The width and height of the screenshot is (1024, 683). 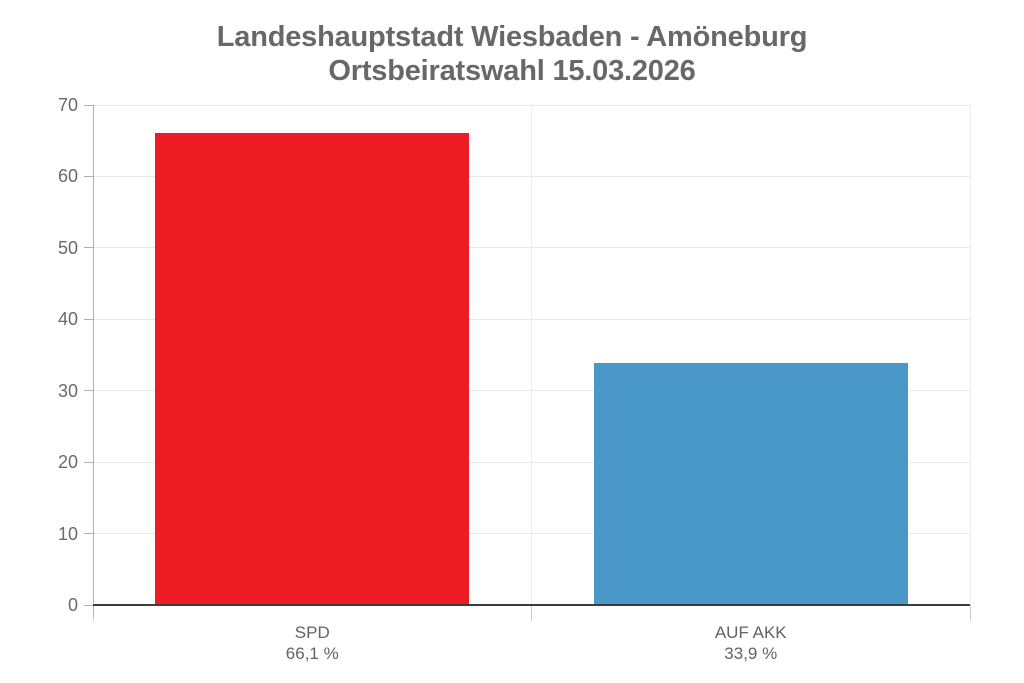 I want to click on y-tick-label: 40, so click(x=67, y=319).